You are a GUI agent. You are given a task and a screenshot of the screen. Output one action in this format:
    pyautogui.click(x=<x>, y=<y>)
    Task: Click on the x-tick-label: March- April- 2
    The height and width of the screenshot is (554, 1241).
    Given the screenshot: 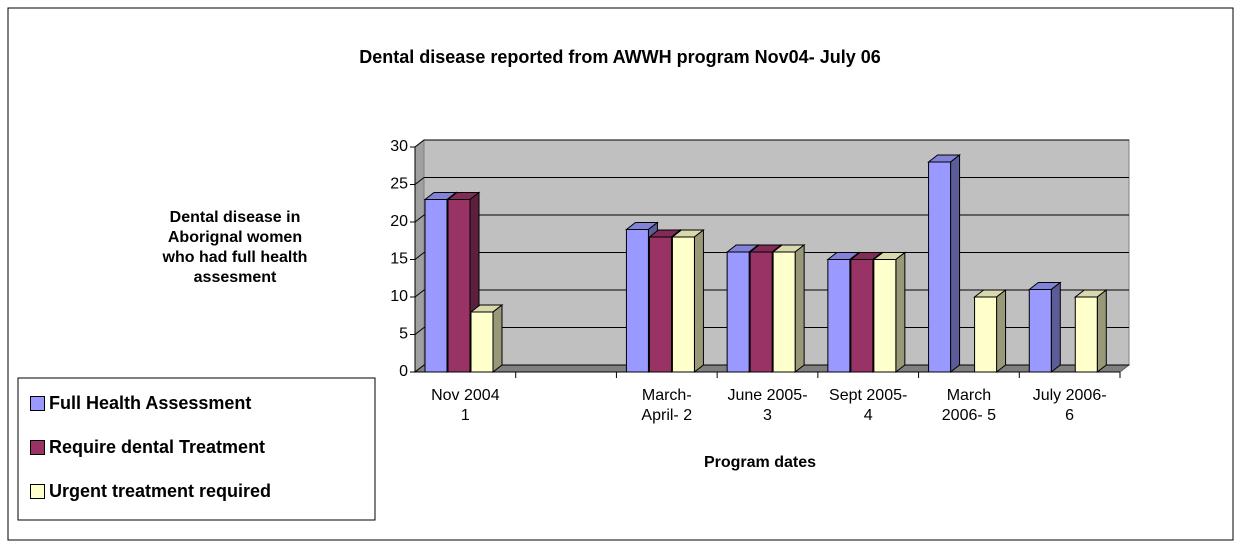 What is the action you would take?
    pyautogui.click(x=667, y=405)
    